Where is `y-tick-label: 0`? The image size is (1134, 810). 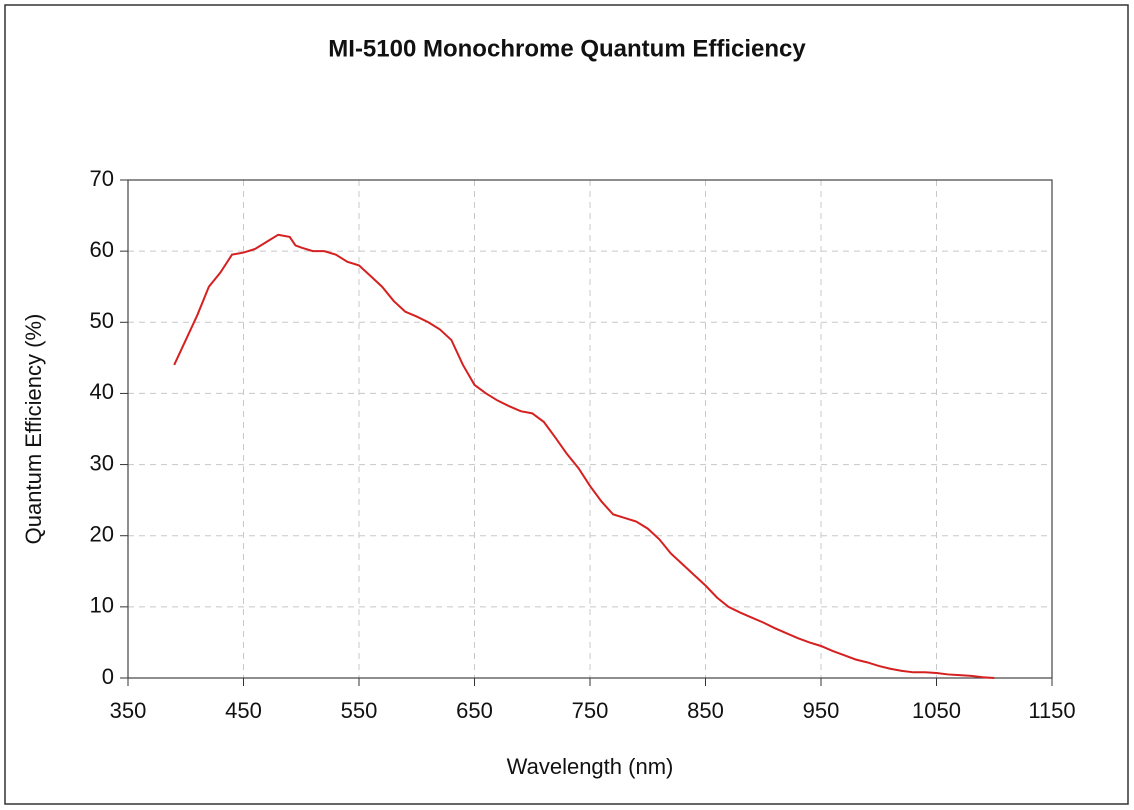 y-tick-label: 0 is located at coordinates (108, 676).